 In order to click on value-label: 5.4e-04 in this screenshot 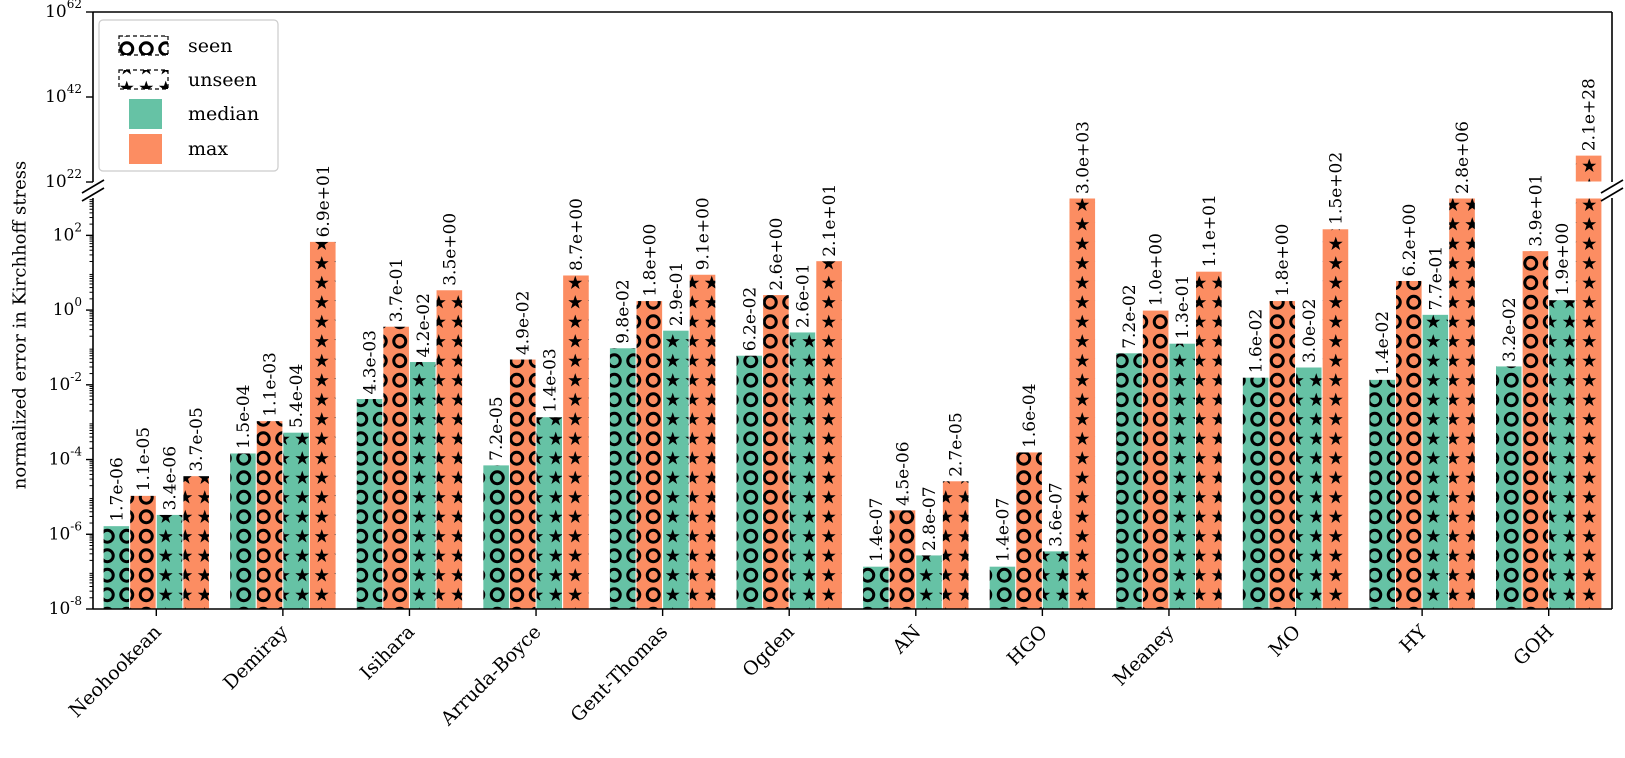, I will do `click(297, 396)`.